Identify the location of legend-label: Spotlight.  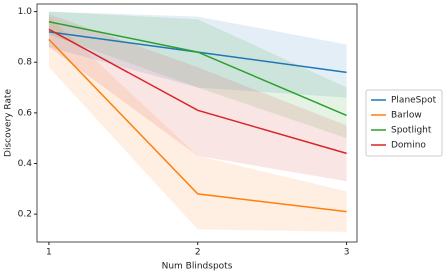
(411, 131).